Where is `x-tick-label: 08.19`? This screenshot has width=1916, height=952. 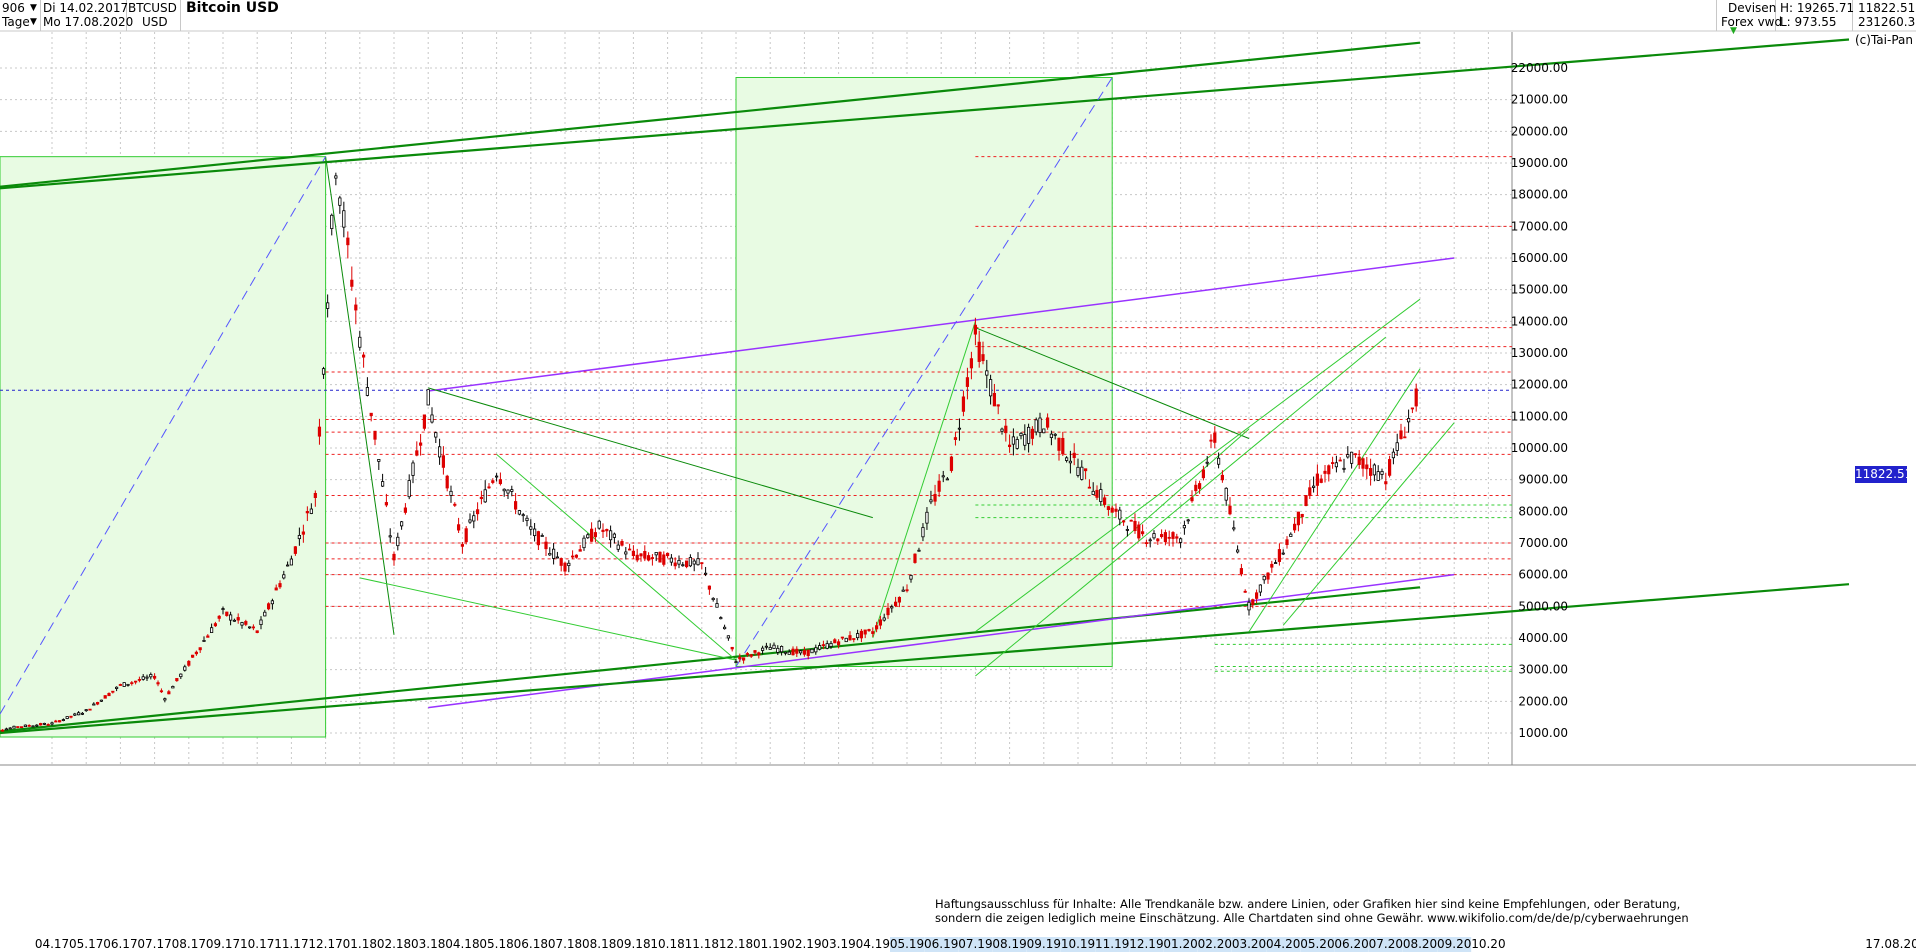
x-tick-label: 08.19 is located at coordinates (1009, 944).